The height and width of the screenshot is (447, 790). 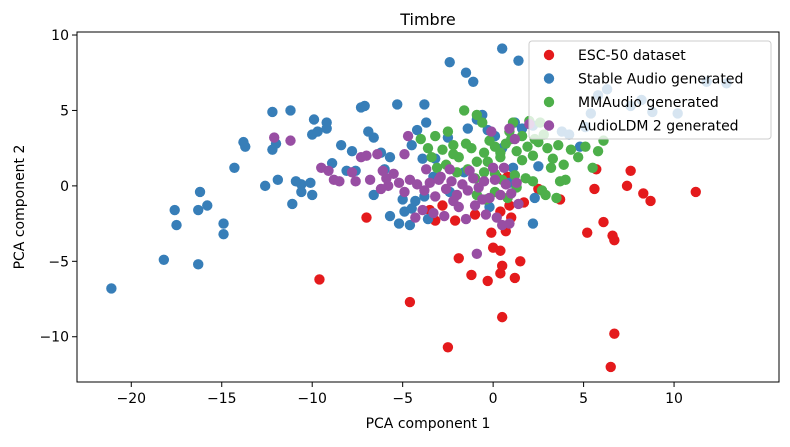 I want to click on x-tick-label: 10, so click(x=674, y=399).